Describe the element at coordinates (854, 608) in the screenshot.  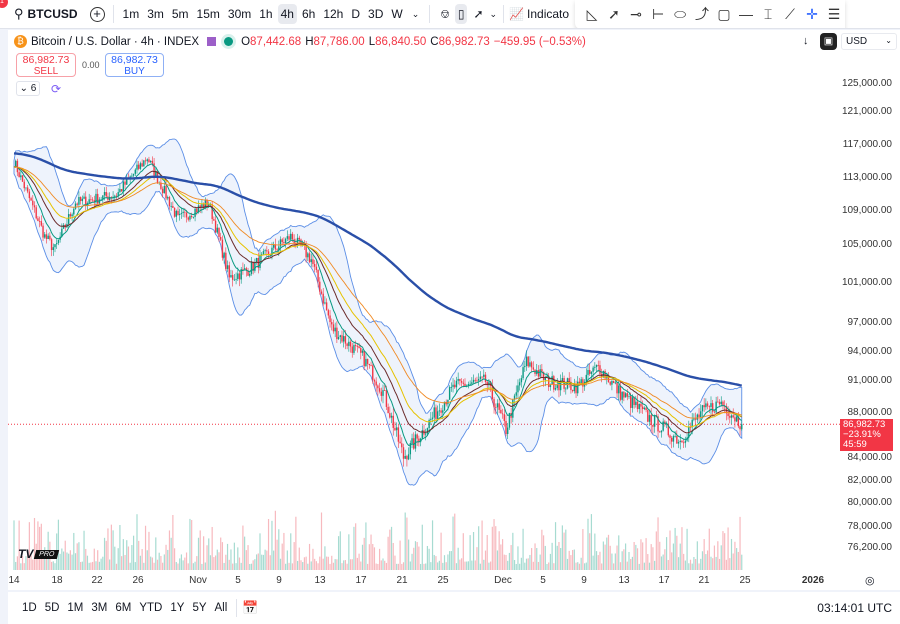
I see `clock: 03:14:01 UTC` at that location.